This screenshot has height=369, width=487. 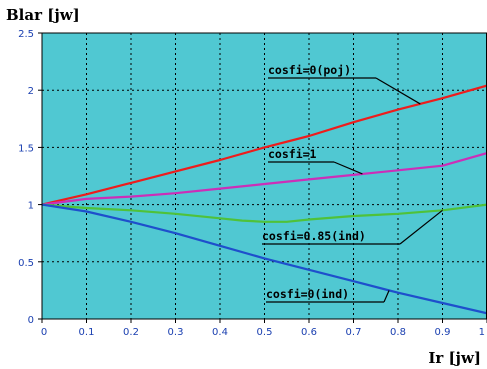 What do you see at coordinates (131, 332) in the screenshot?
I see `x-tick-label: 0.2` at bounding box center [131, 332].